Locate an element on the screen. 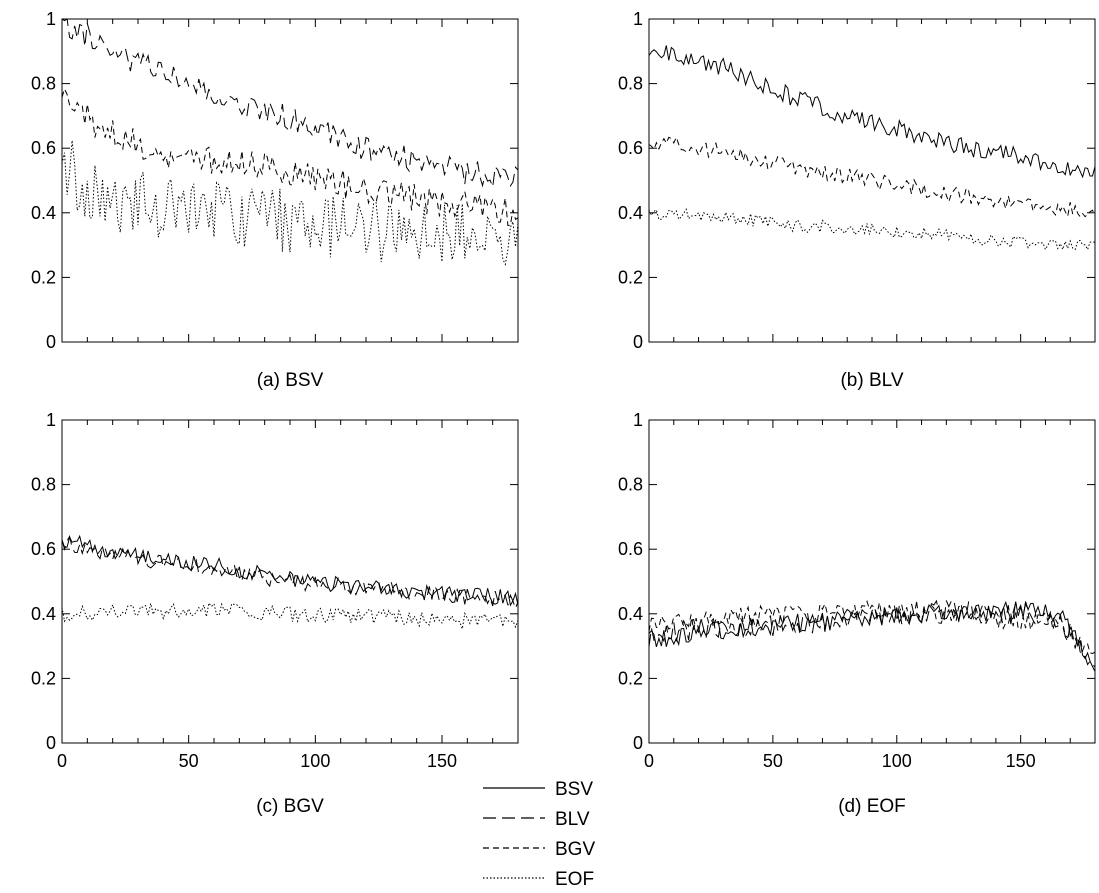 This screenshot has width=1099, height=893. panel-caption: (d) EOF is located at coordinates (872, 806).